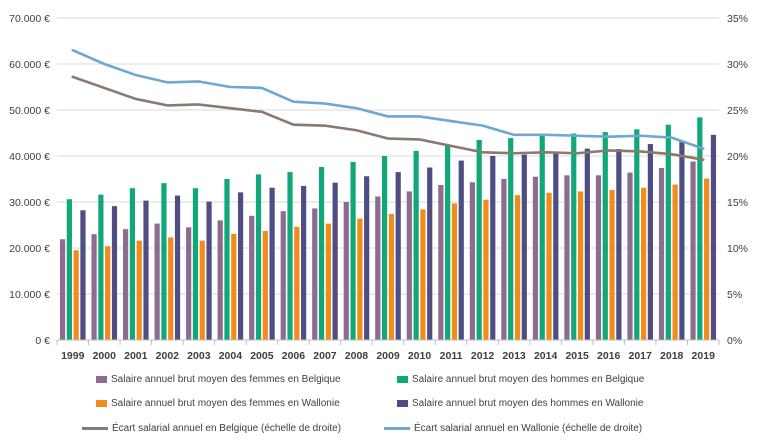 The image size is (770, 444). I want to click on x-tick-label: 2014, so click(546, 356).